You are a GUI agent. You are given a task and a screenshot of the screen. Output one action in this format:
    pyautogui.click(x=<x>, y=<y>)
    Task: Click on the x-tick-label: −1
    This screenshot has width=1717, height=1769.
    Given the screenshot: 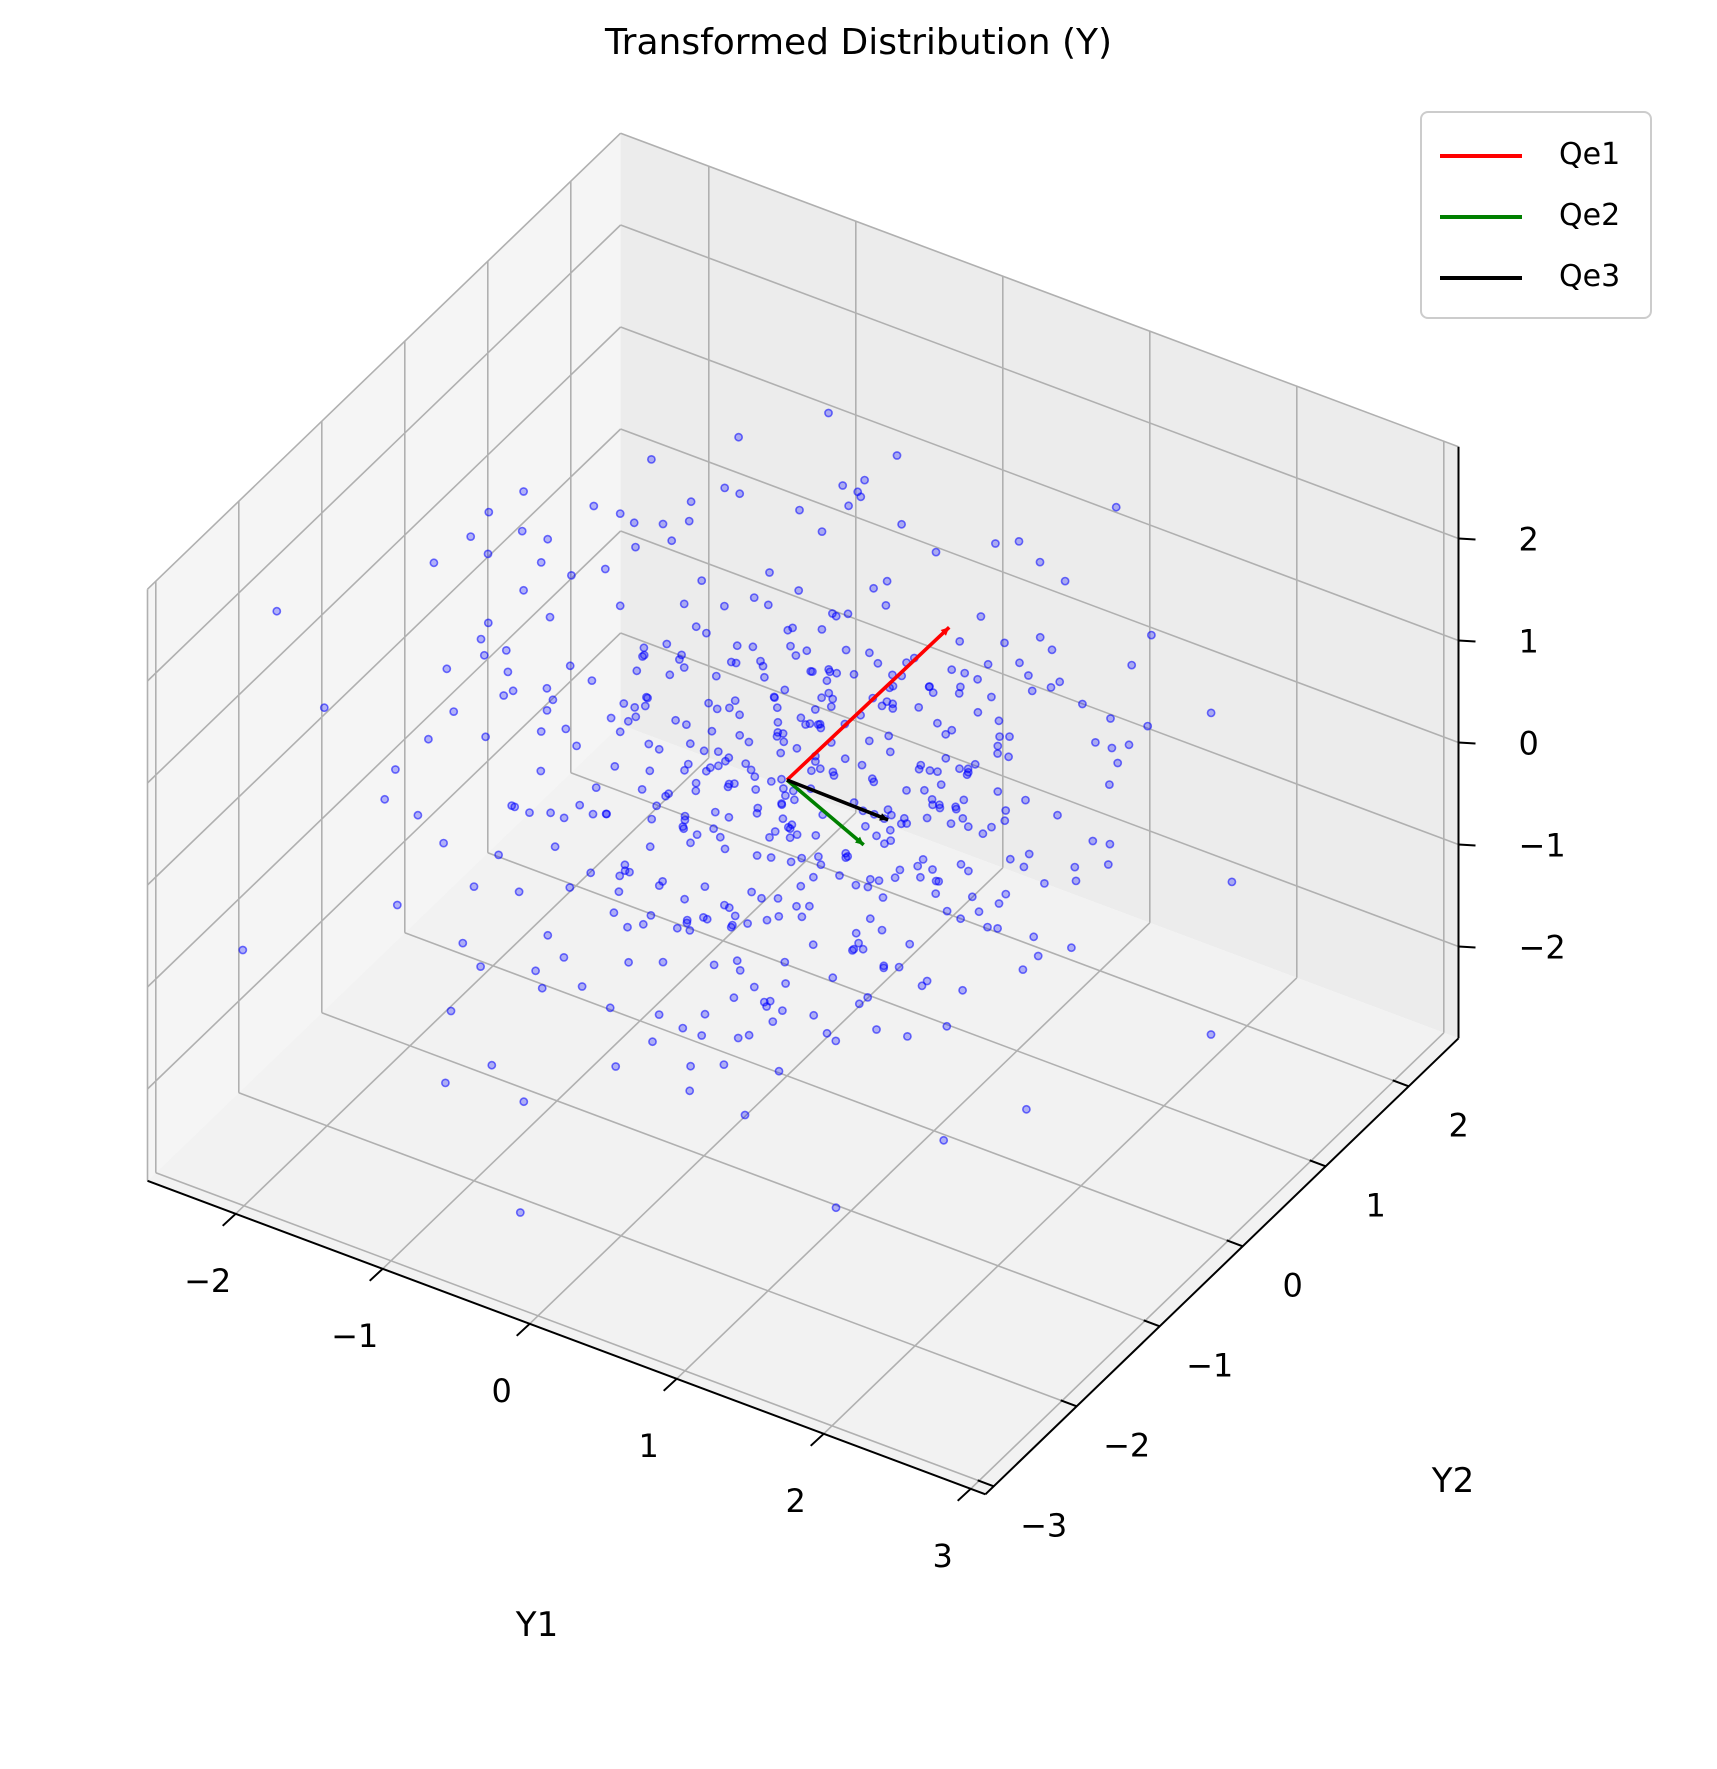 What is the action you would take?
    pyautogui.click(x=354, y=1336)
    